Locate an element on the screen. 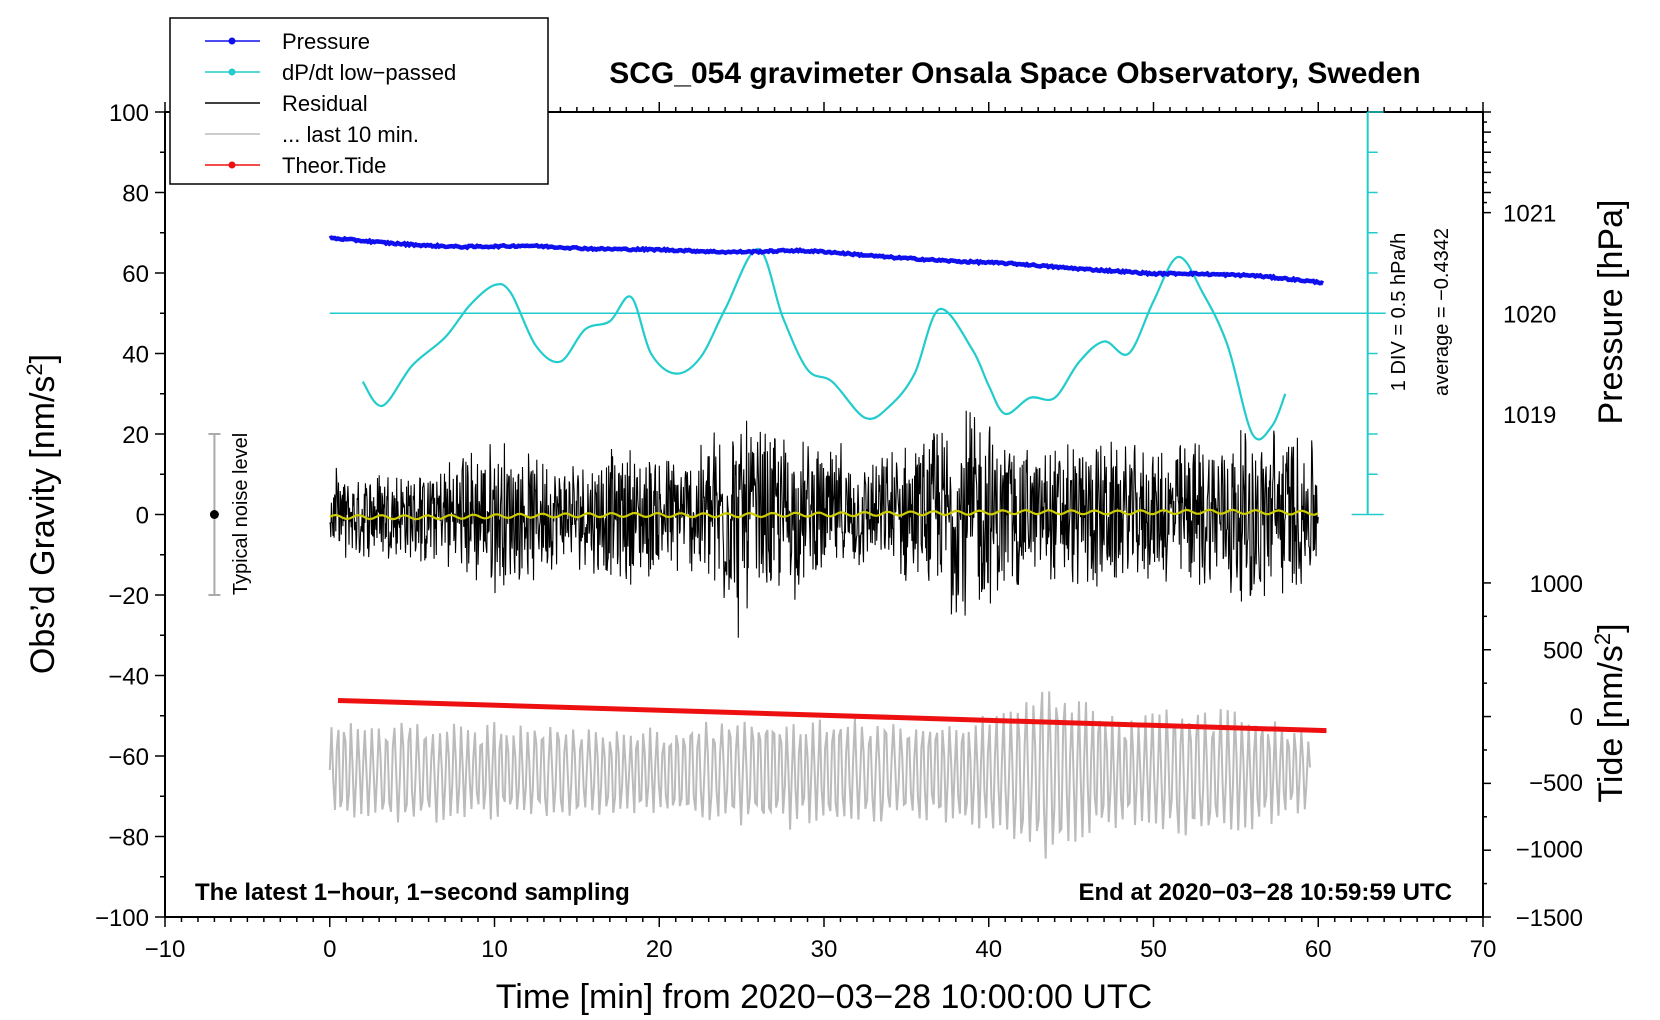 This screenshot has width=1660, height=1020. tide-tick-label: 500 is located at coordinates (1563, 650).